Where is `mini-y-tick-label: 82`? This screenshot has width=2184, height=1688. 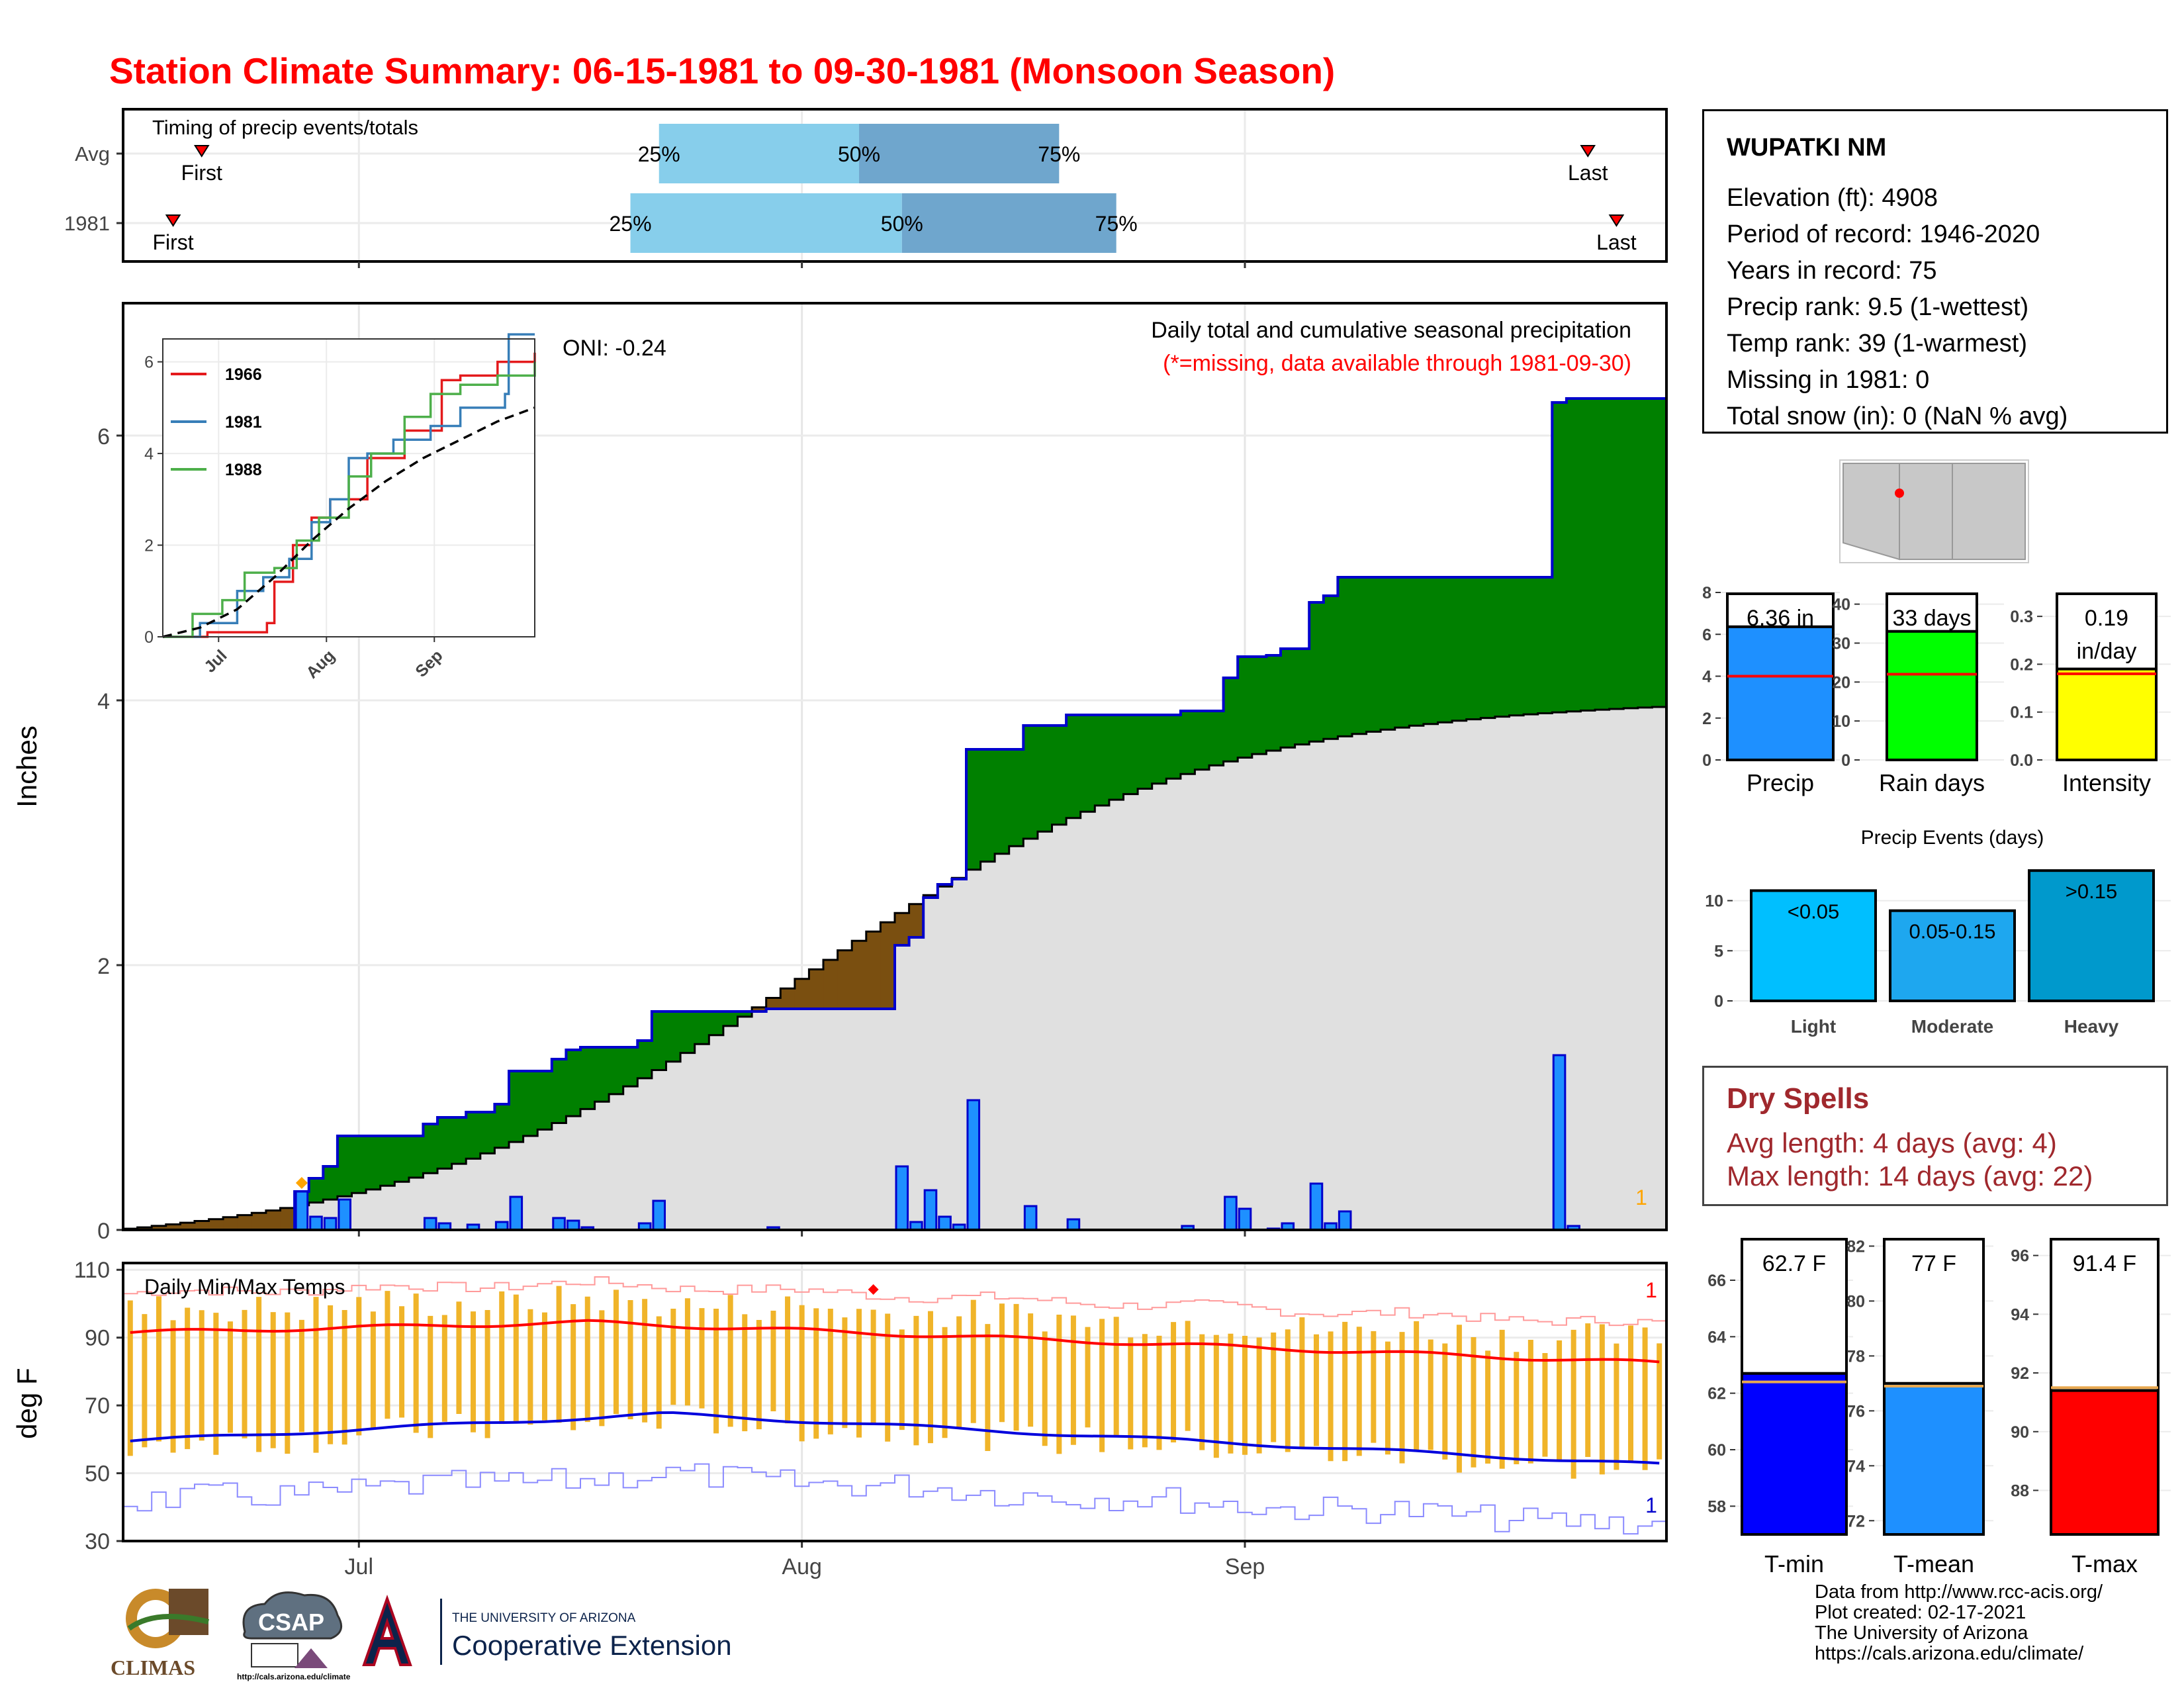 mini-y-tick-label: 82 is located at coordinates (1855, 1246).